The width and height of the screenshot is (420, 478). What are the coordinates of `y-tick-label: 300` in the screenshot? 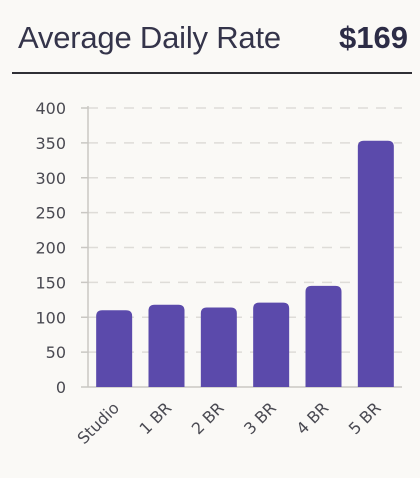 It's located at (50, 178).